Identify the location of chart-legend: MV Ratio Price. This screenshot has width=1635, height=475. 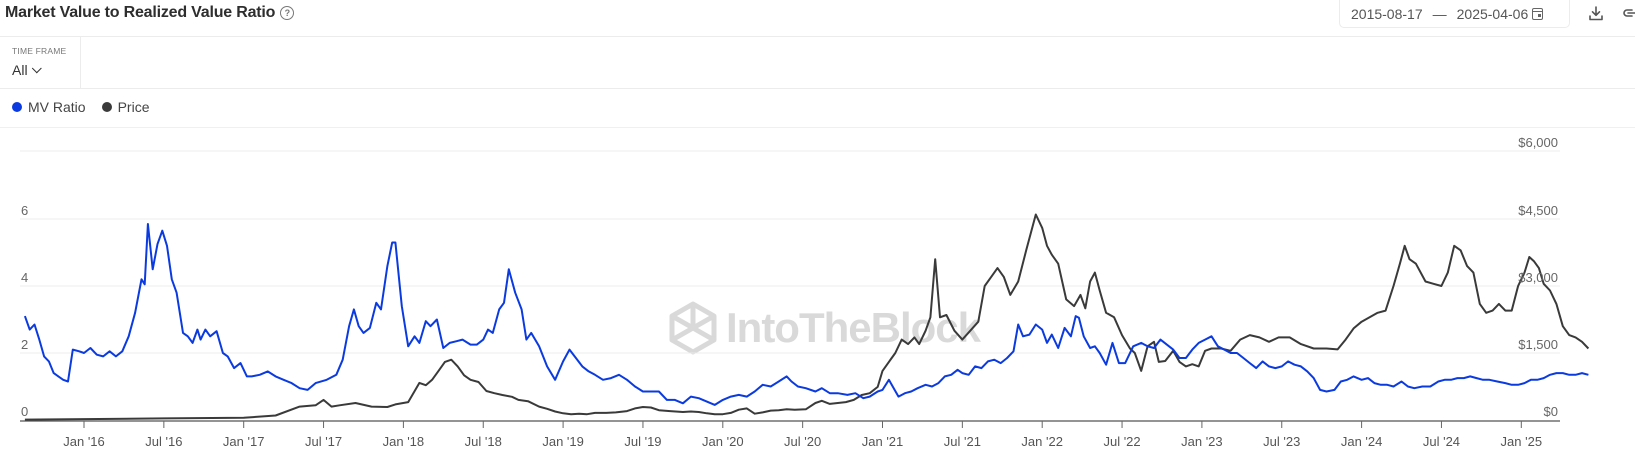
(80, 107).